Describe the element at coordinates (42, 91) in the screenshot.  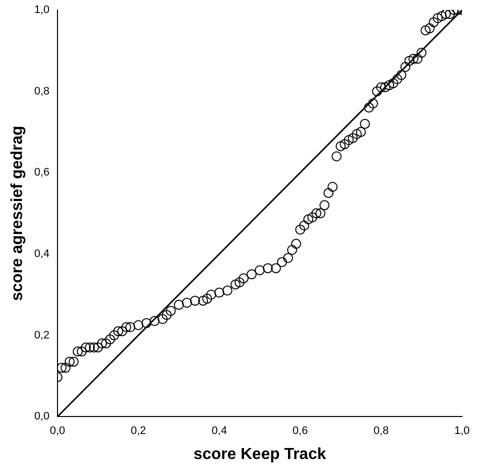
I see `y-tick-label: 0,8` at that location.